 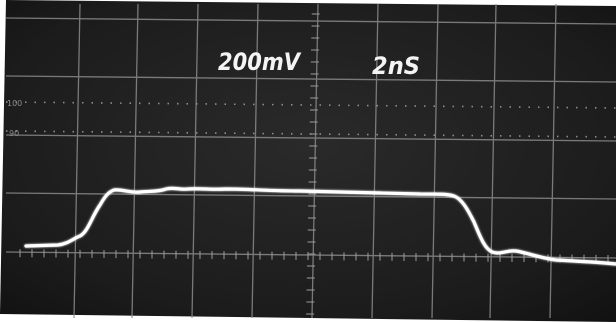 What do you see at coordinates (14, 103) in the screenshot?
I see `reticle-mark-top: 100` at bounding box center [14, 103].